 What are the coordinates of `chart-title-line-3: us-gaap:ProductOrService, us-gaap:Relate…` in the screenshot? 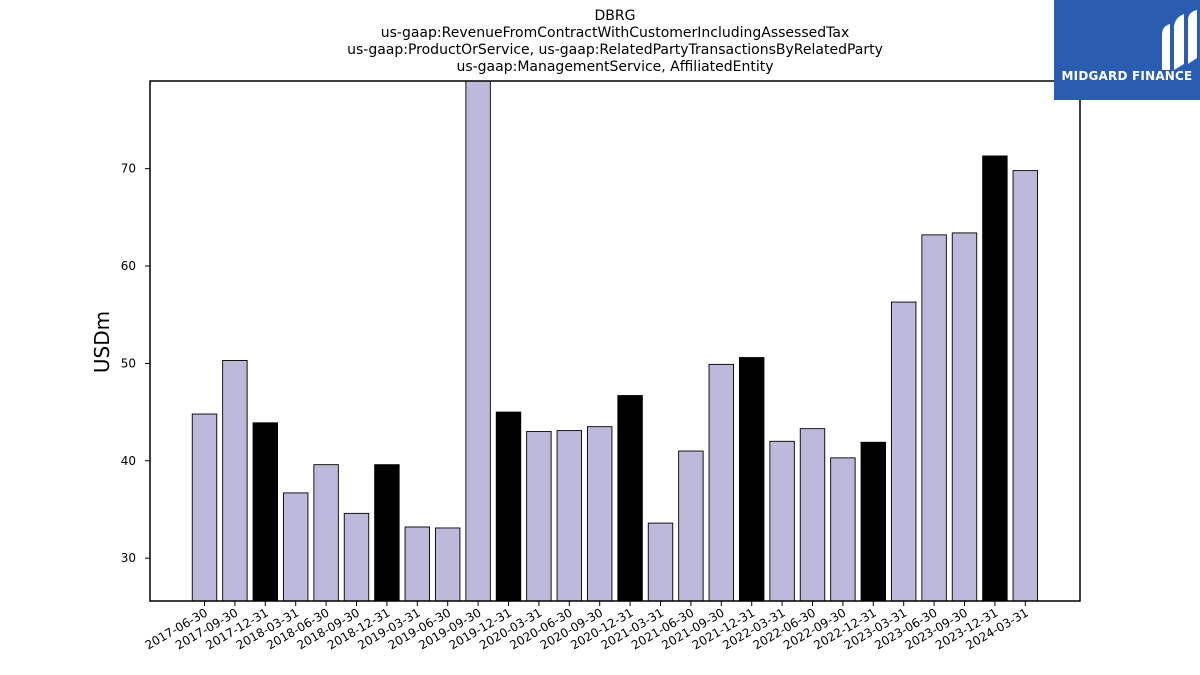 It's located at (615, 50).